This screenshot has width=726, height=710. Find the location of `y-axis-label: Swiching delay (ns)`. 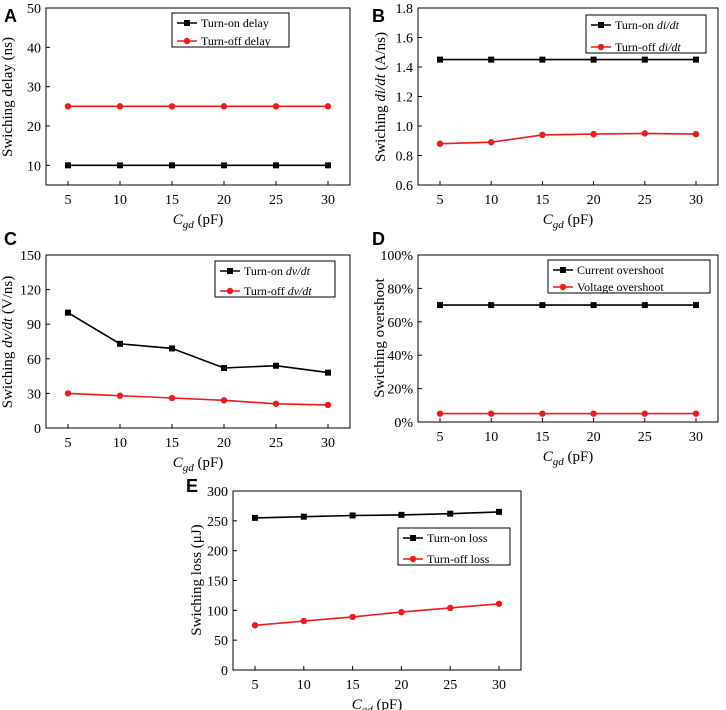

y-axis-label: Swiching delay (ns) is located at coordinates (8, 97).